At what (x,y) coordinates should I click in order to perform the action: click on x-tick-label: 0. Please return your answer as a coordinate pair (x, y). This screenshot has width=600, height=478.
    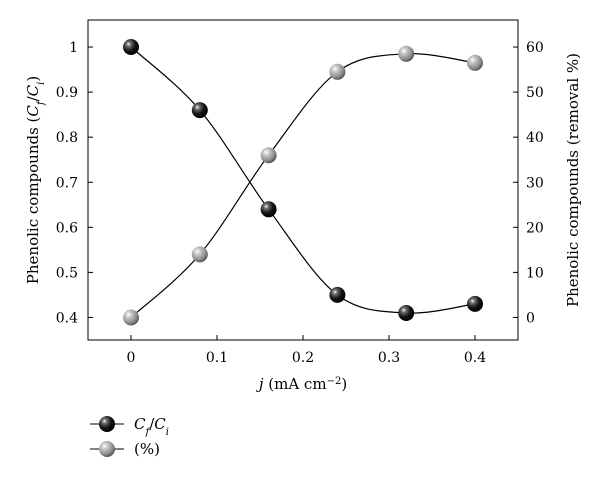
    Looking at the image, I should click on (131, 358).